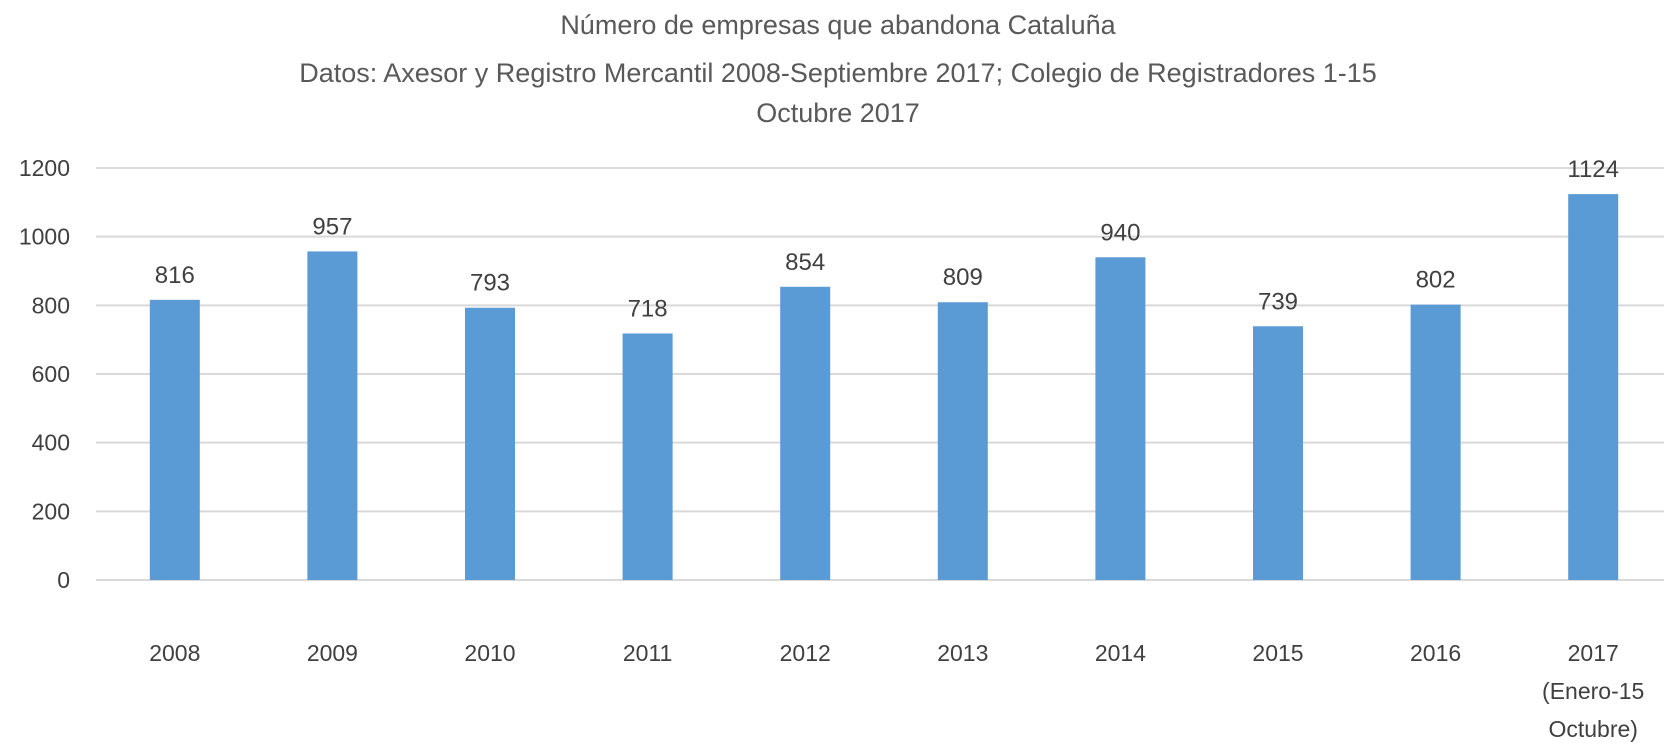 Image resolution: width=1676 pixels, height=754 pixels. I want to click on x-tick-label: 2008, so click(174, 653).